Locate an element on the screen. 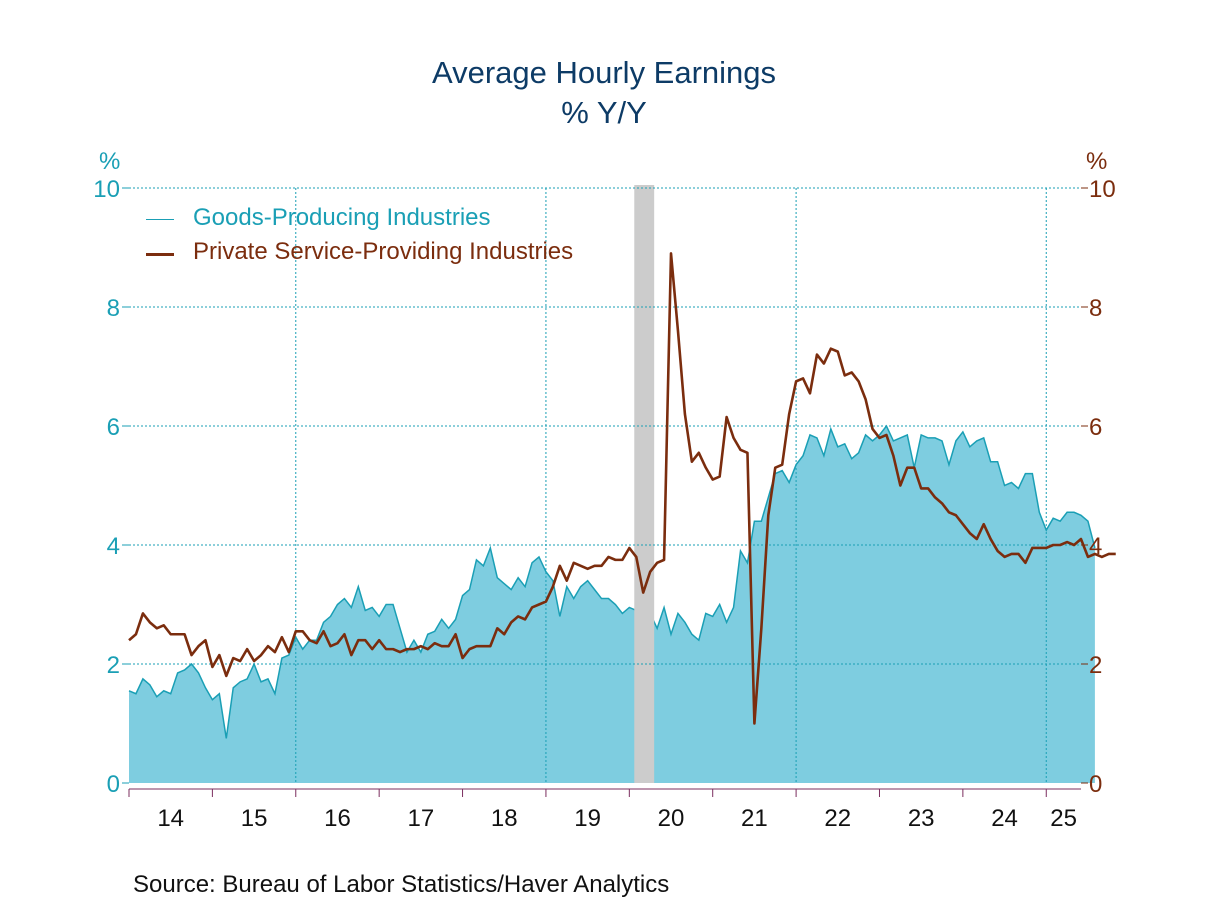 The height and width of the screenshot is (906, 1208). x-tick-label: 24 is located at coordinates (1004, 818).